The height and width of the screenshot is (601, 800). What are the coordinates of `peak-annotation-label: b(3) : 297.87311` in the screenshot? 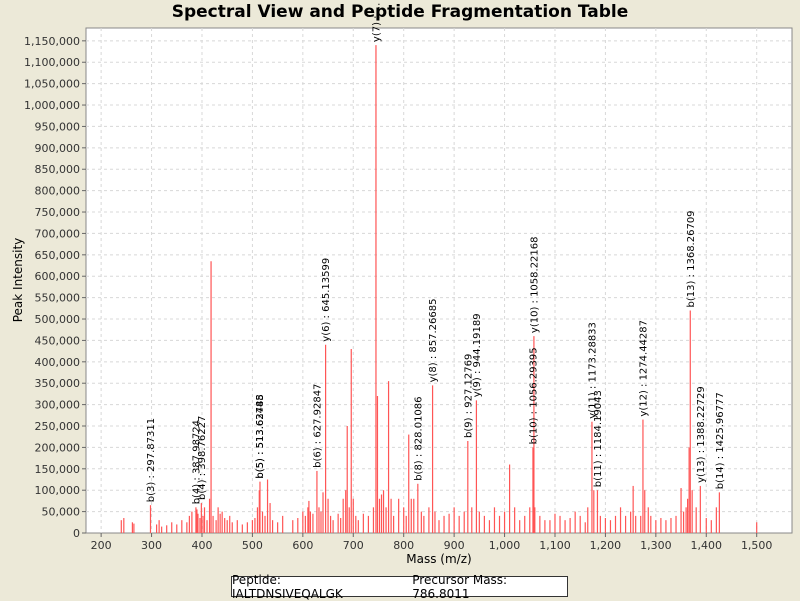 It's located at (151, 460).